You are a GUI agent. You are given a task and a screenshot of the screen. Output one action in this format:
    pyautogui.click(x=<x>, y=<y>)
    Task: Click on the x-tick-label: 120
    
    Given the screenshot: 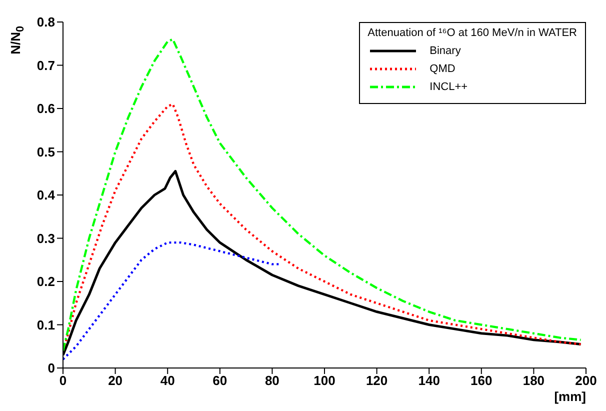 What is the action you would take?
    pyautogui.click(x=377, y=380)
    